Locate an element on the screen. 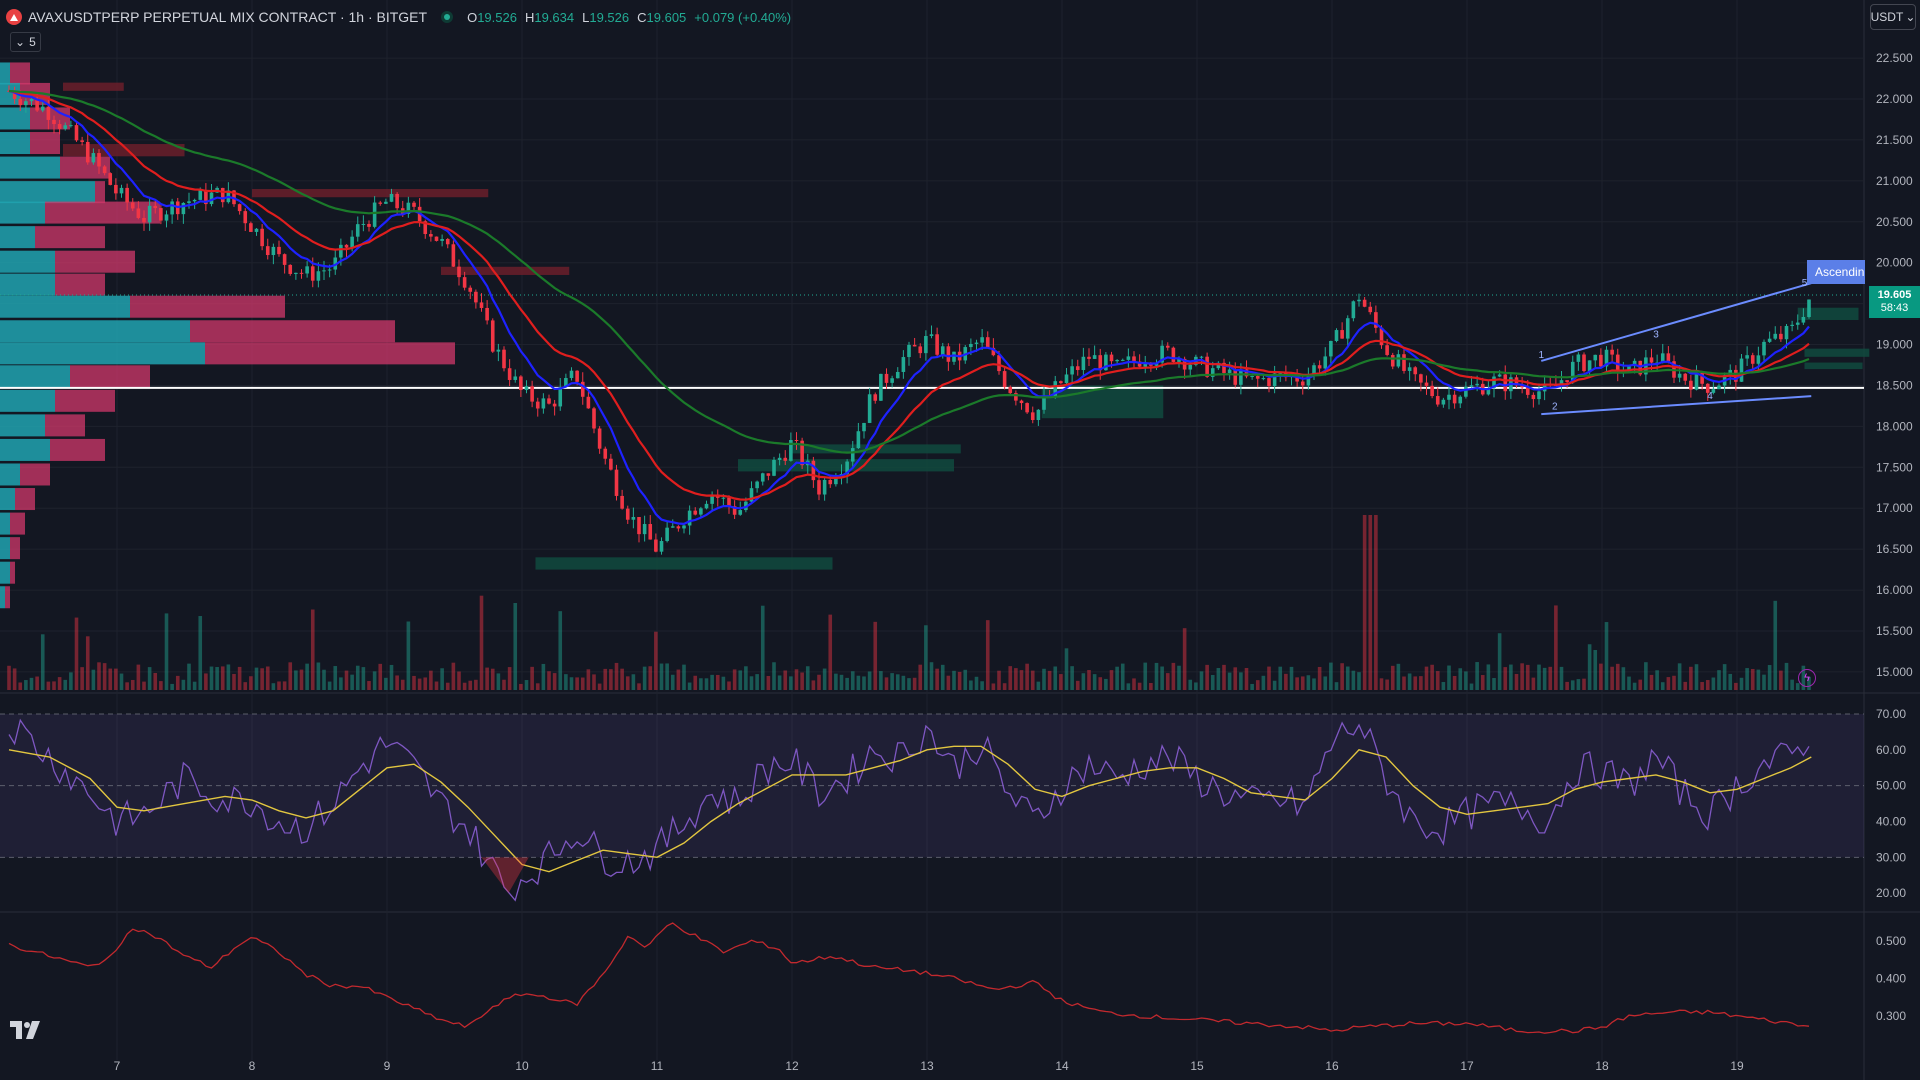 This screenshot has height=1080, width=1920. pattern-label: Ascendin is located at coordinates (1836, 272).